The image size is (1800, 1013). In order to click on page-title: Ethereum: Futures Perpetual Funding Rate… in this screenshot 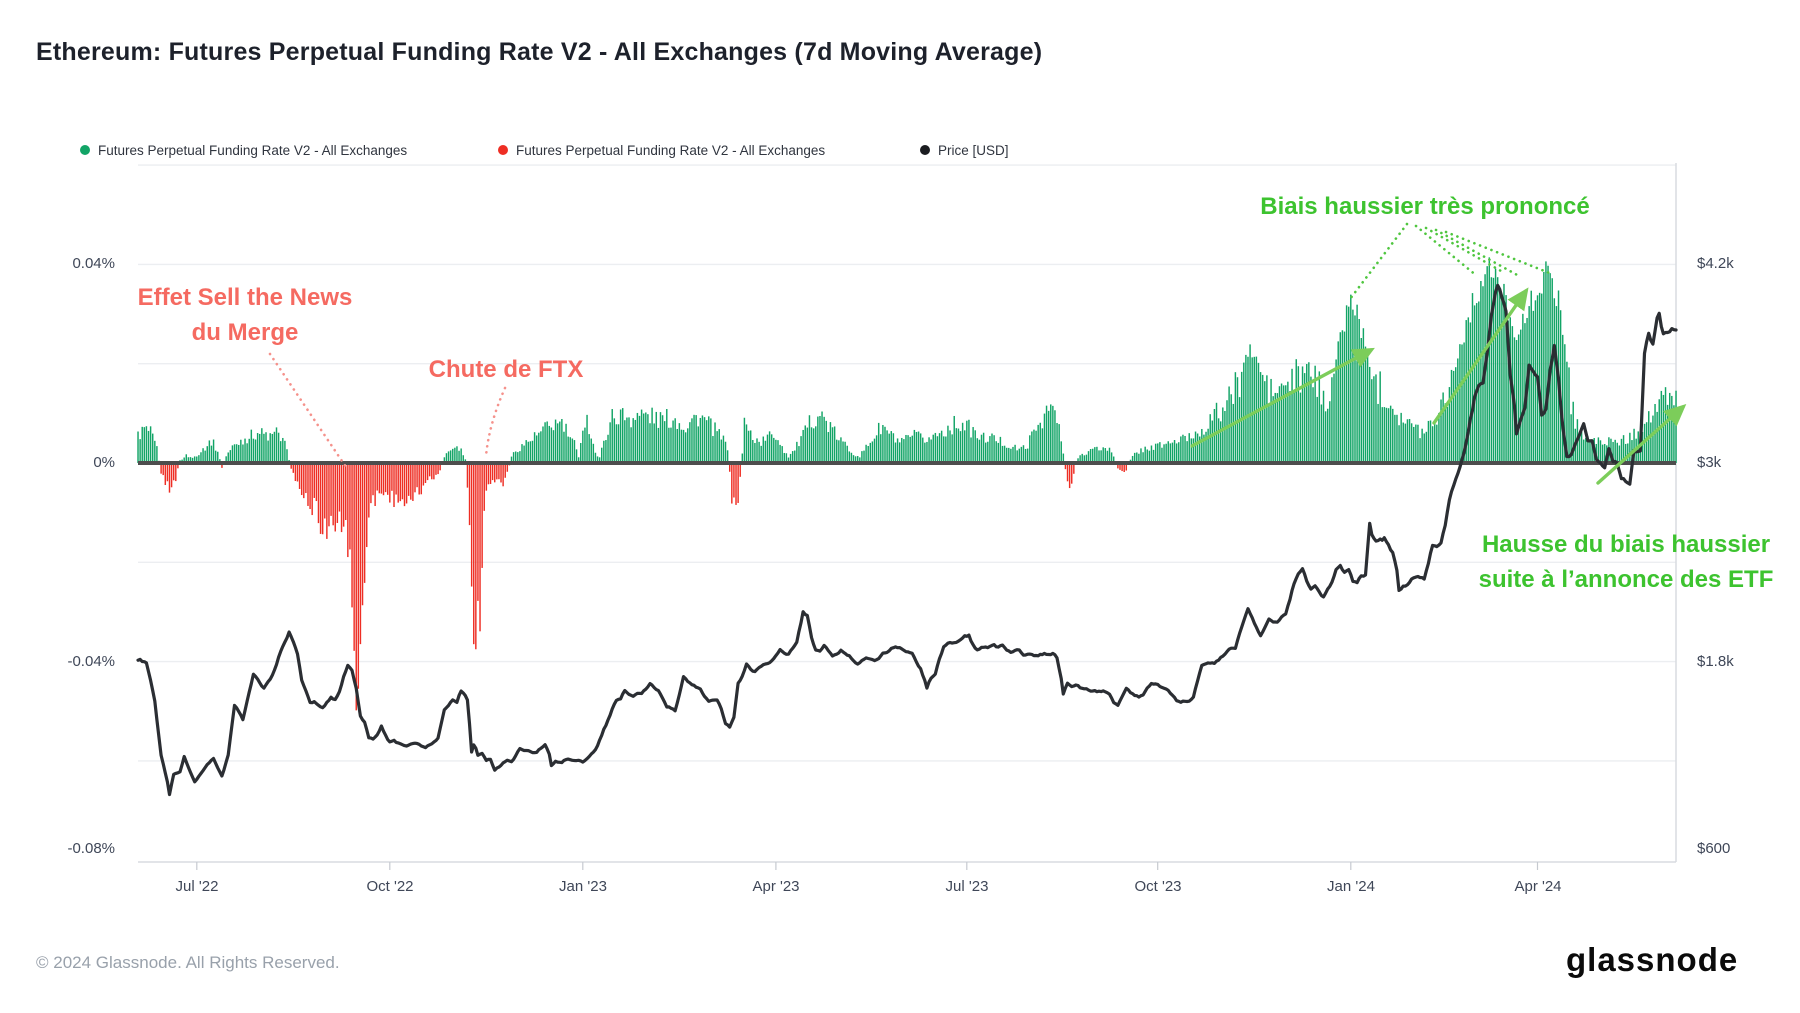, I will do `click(539, 52)`.